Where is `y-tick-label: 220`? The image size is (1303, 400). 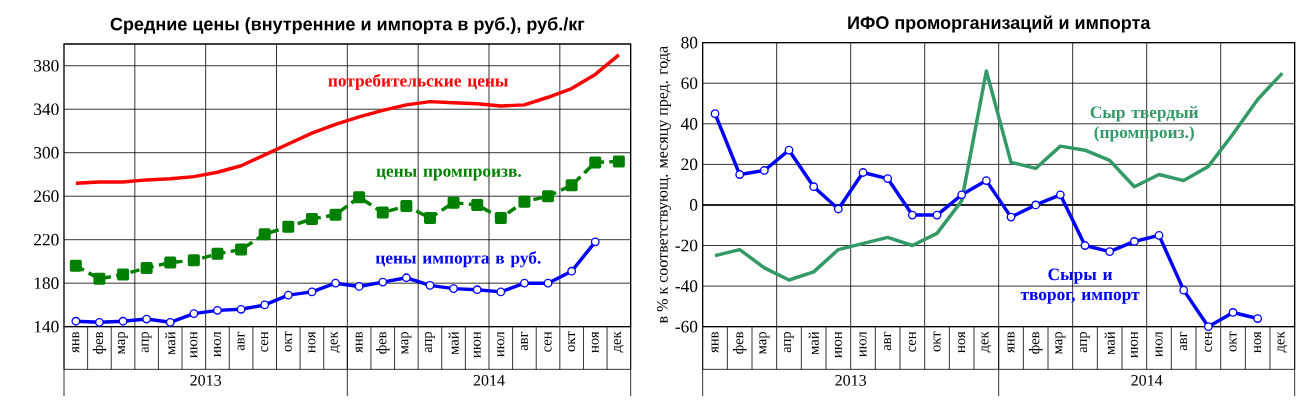 y-tick-label: 220 is located at coordinates (46, 239).